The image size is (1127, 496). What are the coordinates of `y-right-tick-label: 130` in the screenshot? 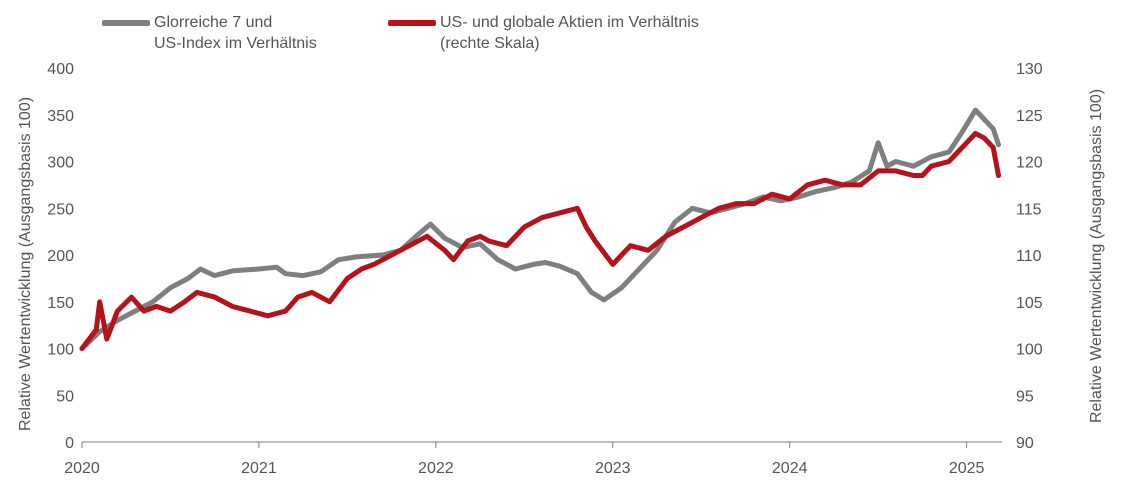 It's located at (1029, 69).